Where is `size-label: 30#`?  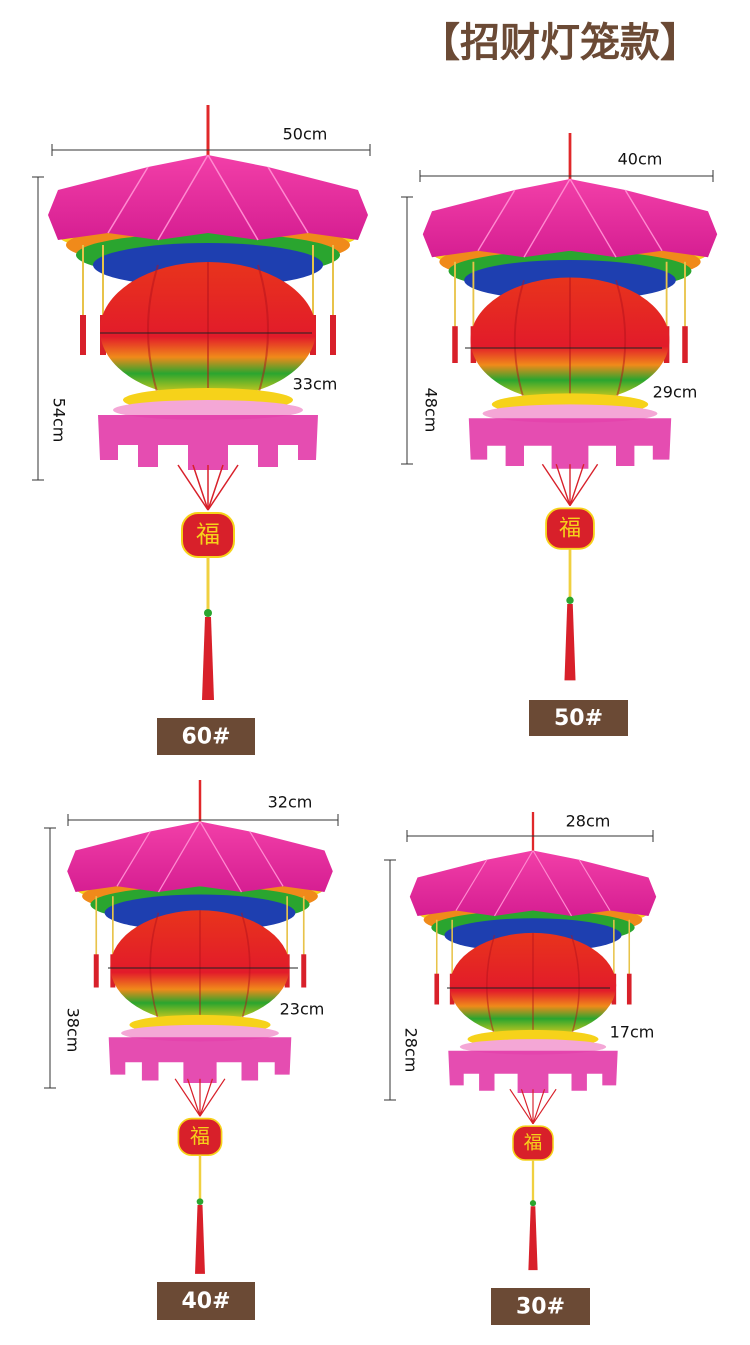
size-label: 30# is located at coordinates (540, 1307).